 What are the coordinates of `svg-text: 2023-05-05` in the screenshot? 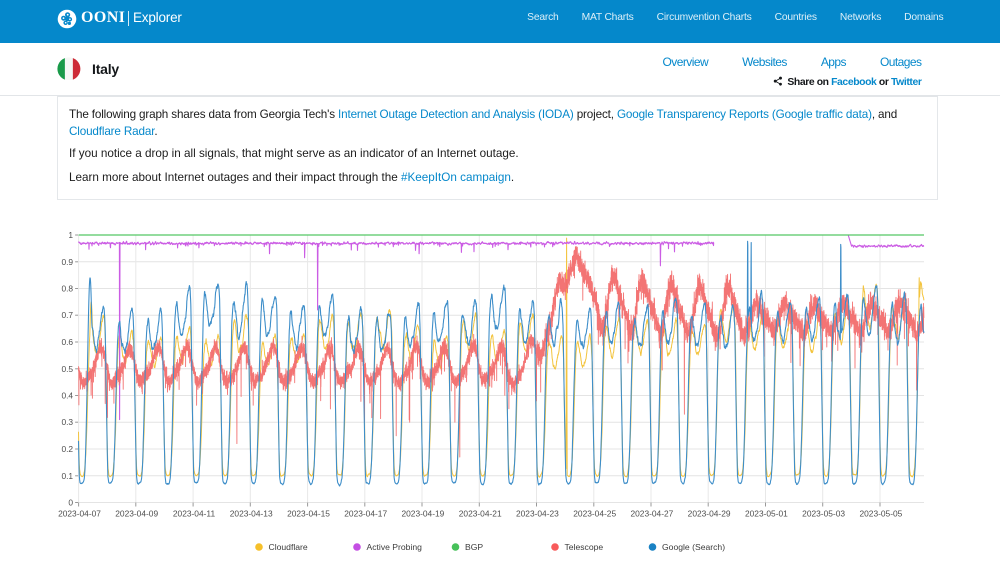 It's located at (880, 513).